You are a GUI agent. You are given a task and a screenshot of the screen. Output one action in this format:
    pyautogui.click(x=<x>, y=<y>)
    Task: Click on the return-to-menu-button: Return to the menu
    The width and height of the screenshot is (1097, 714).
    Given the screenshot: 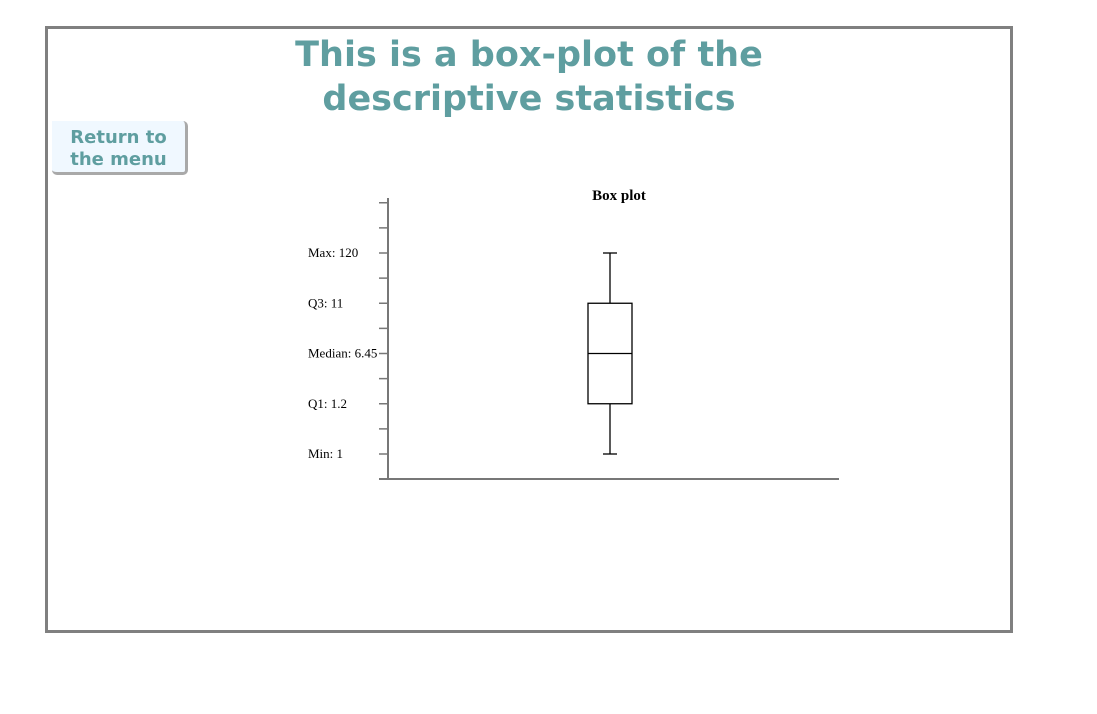 What is the action you would take?
    pyautogui.click(x=120, y=148)
    